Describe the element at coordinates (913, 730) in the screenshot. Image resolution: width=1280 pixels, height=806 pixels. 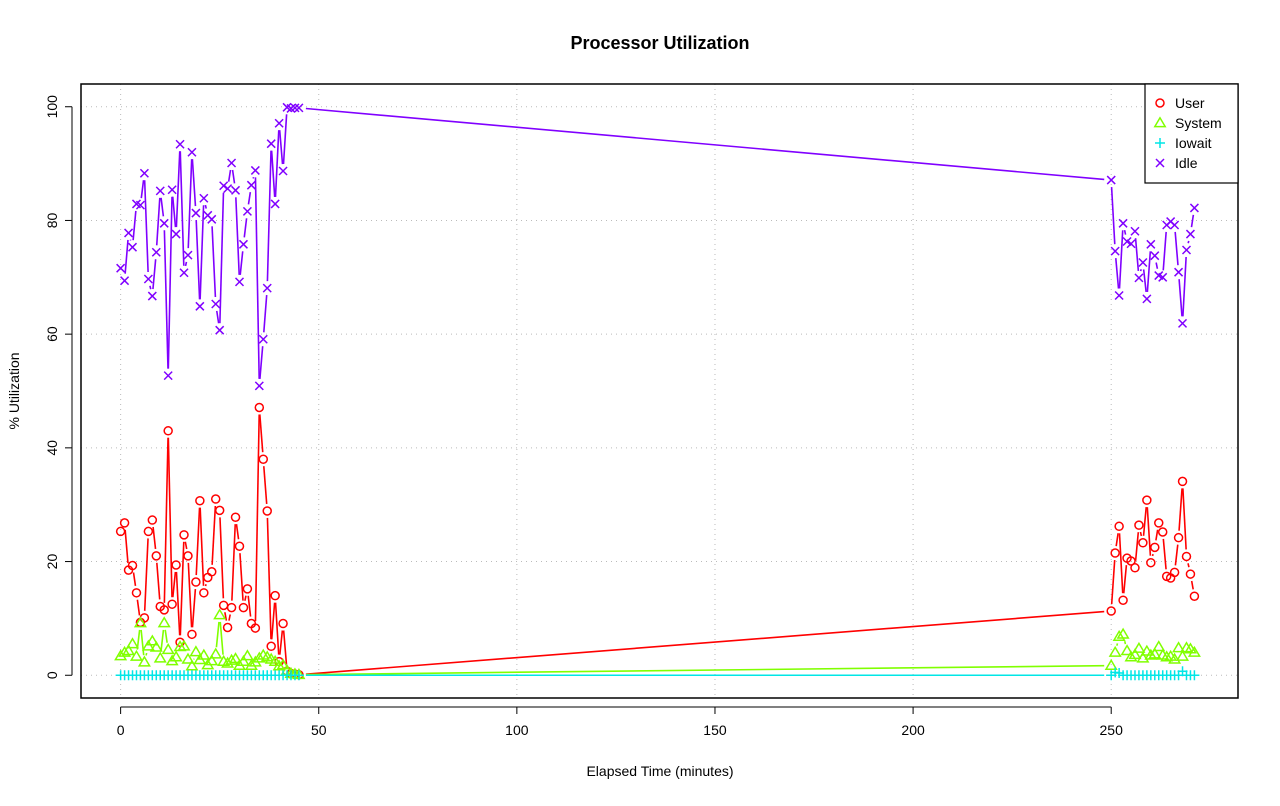
I see `x-tick-label: 200` at that location.